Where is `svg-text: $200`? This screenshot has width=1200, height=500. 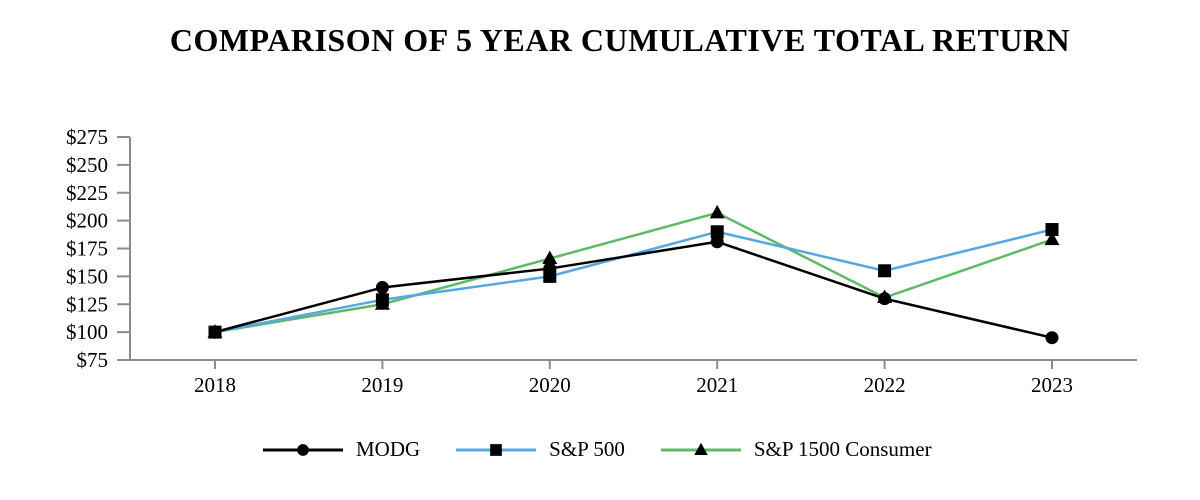 svg-text: $200 is located at coordinates (87, 221).